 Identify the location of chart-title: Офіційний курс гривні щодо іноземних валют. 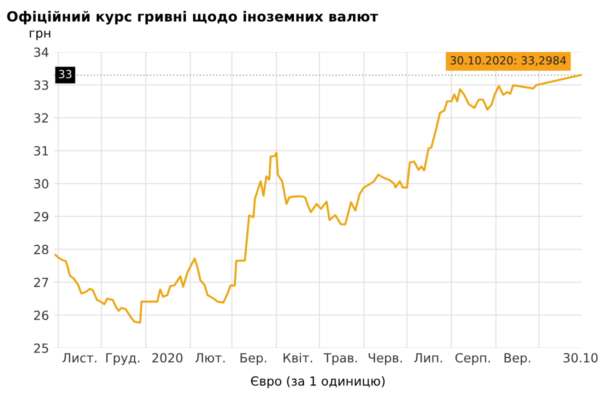
(192, 17).